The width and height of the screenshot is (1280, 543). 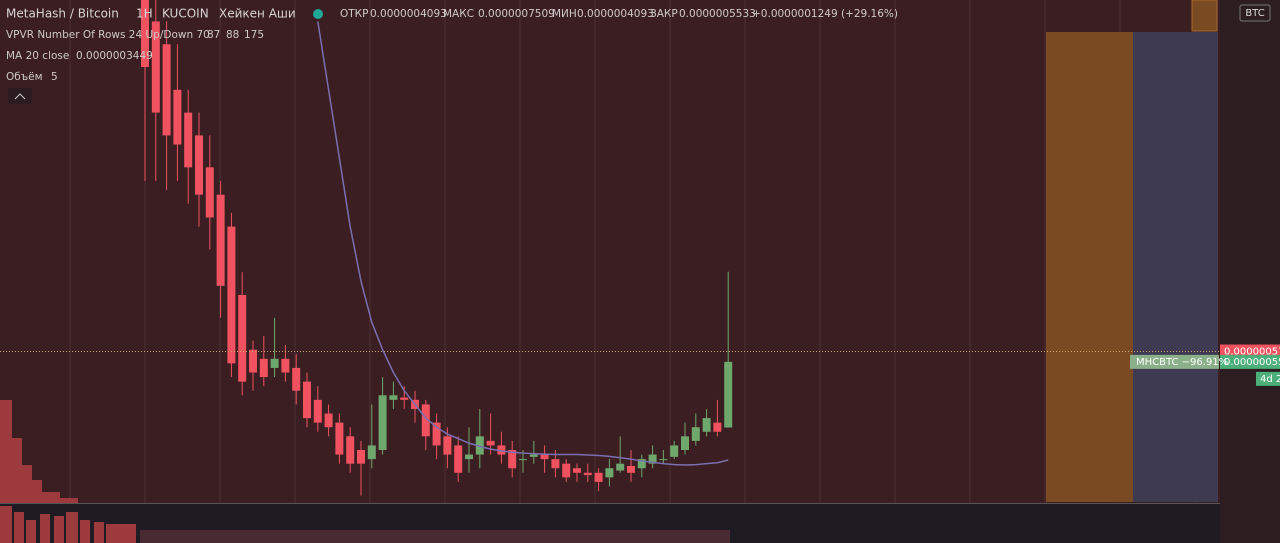 I want to click on price-tag-label: 0.000000553, so click(x=1252, y=362).